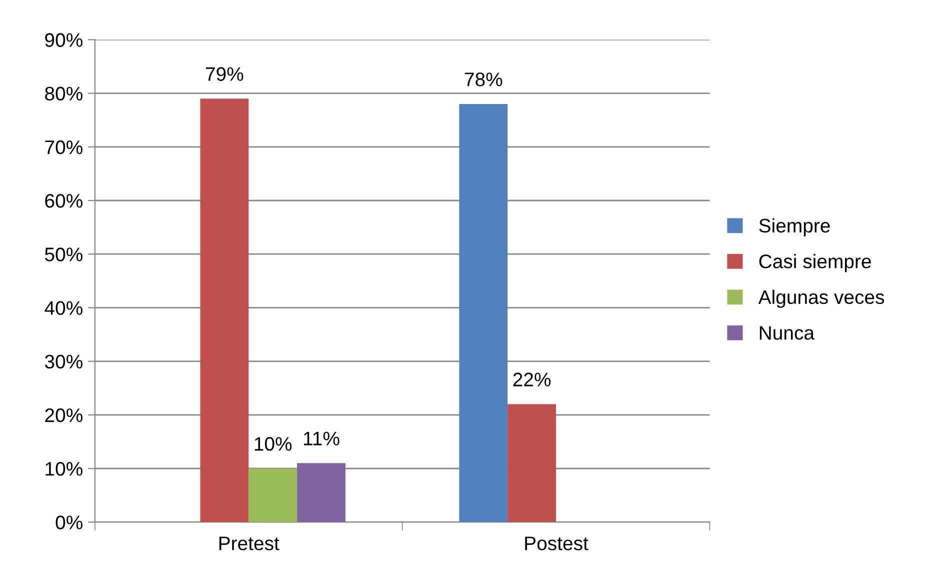  Describe the element at coordinates (815, 263) in the screenshot. I see `legend-label: Casi siempre` at that location.